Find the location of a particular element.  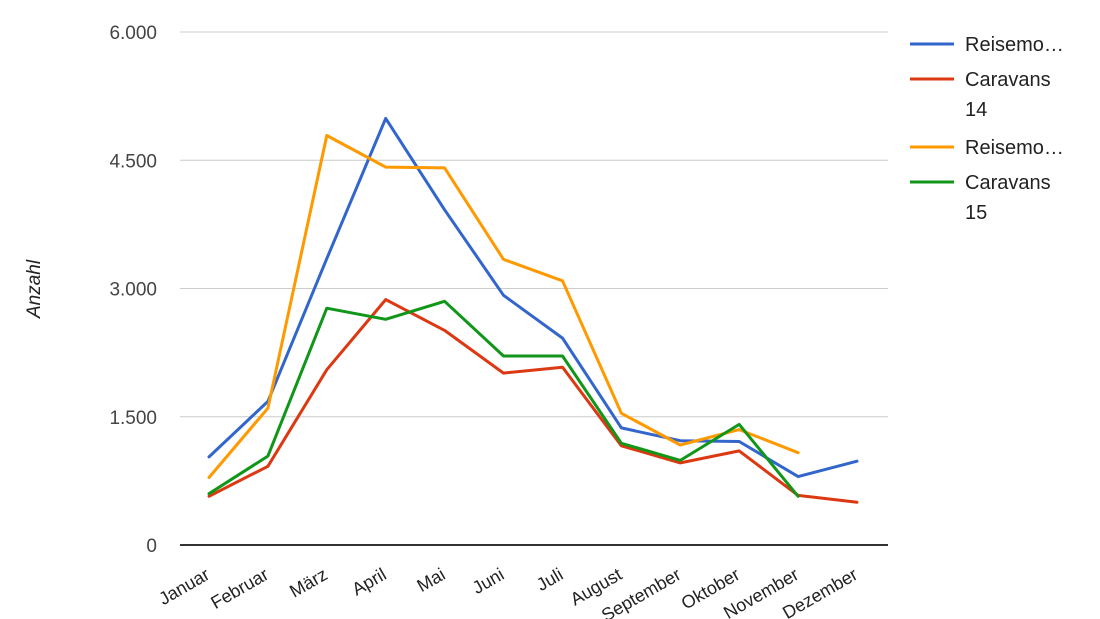

x-tick-label: Januar is located at coordinates (184, 586).